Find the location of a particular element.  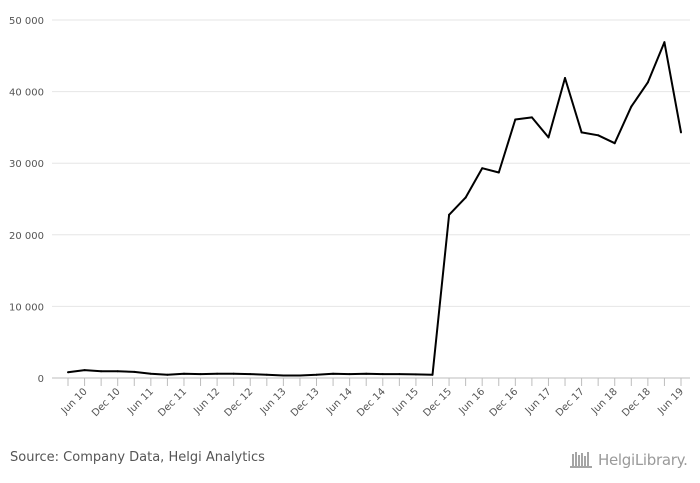

x-tick-label: Dec 17 is located at coordinates (570, 402).